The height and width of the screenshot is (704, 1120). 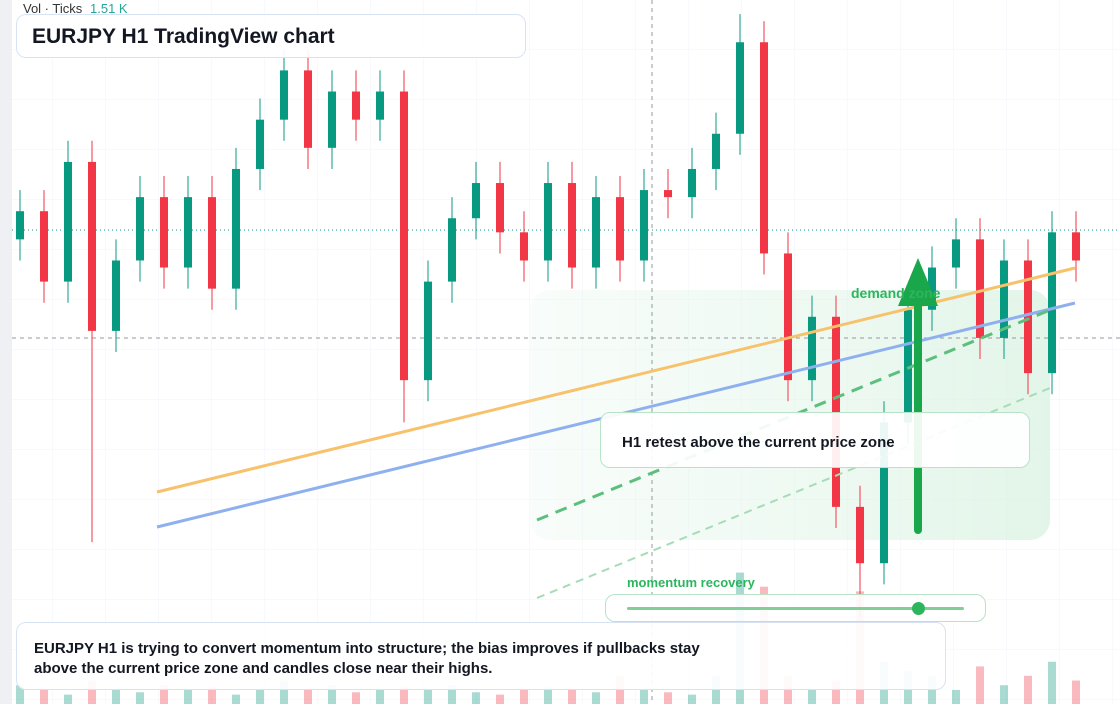 I want to click on slider-label: momentum recovery, so click(x=691, y=582).